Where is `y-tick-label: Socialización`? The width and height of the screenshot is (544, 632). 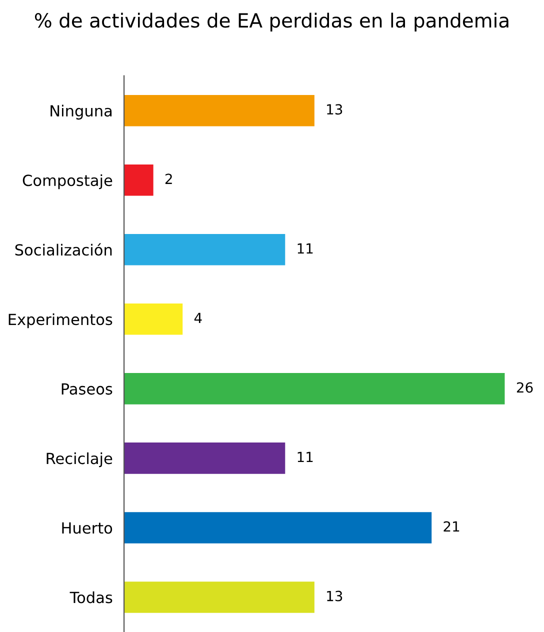
y-tick-label: Socialización is located at coordinates (63, 249).